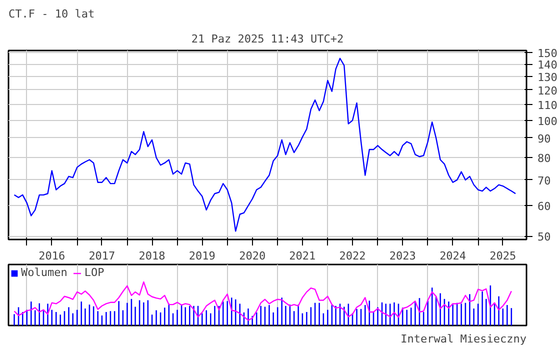 The image size is (560, 350). I want to click on x-tick-label: 2017, so click(102, 256).